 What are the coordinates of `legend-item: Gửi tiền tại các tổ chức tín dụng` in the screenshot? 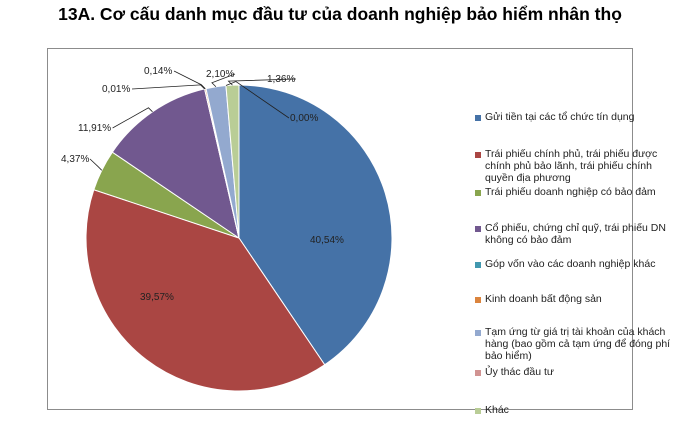 It's located at (554, 117).